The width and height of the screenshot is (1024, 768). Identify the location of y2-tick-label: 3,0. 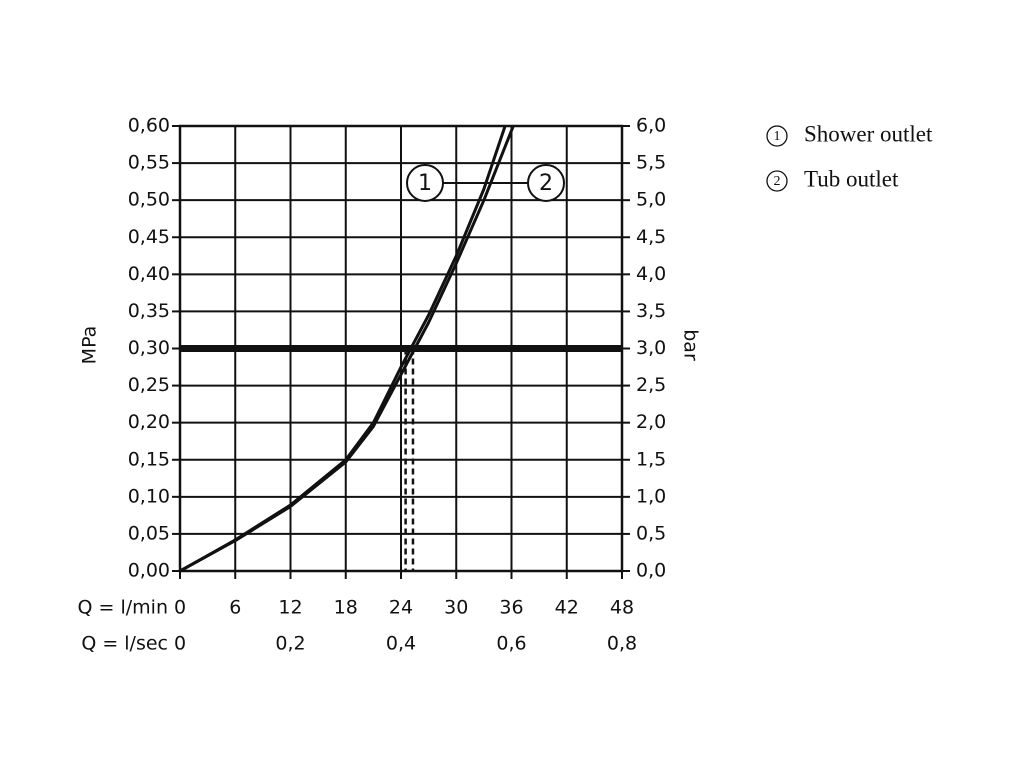
(651, 348).